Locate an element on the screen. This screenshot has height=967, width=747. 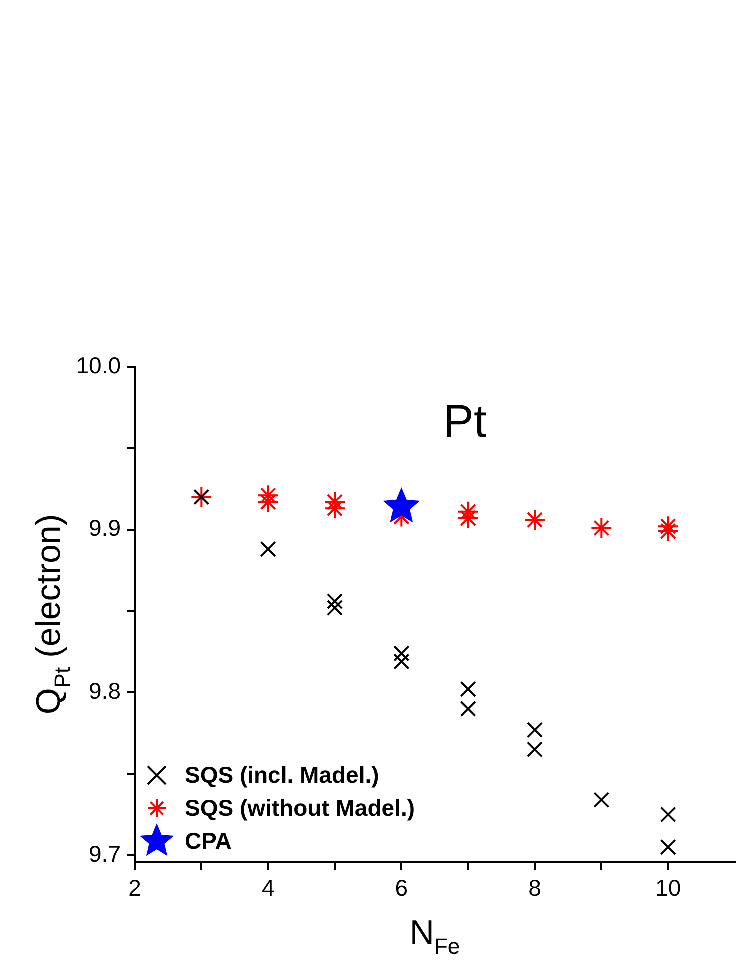
text: Pt is located at coordinates (465, 421).